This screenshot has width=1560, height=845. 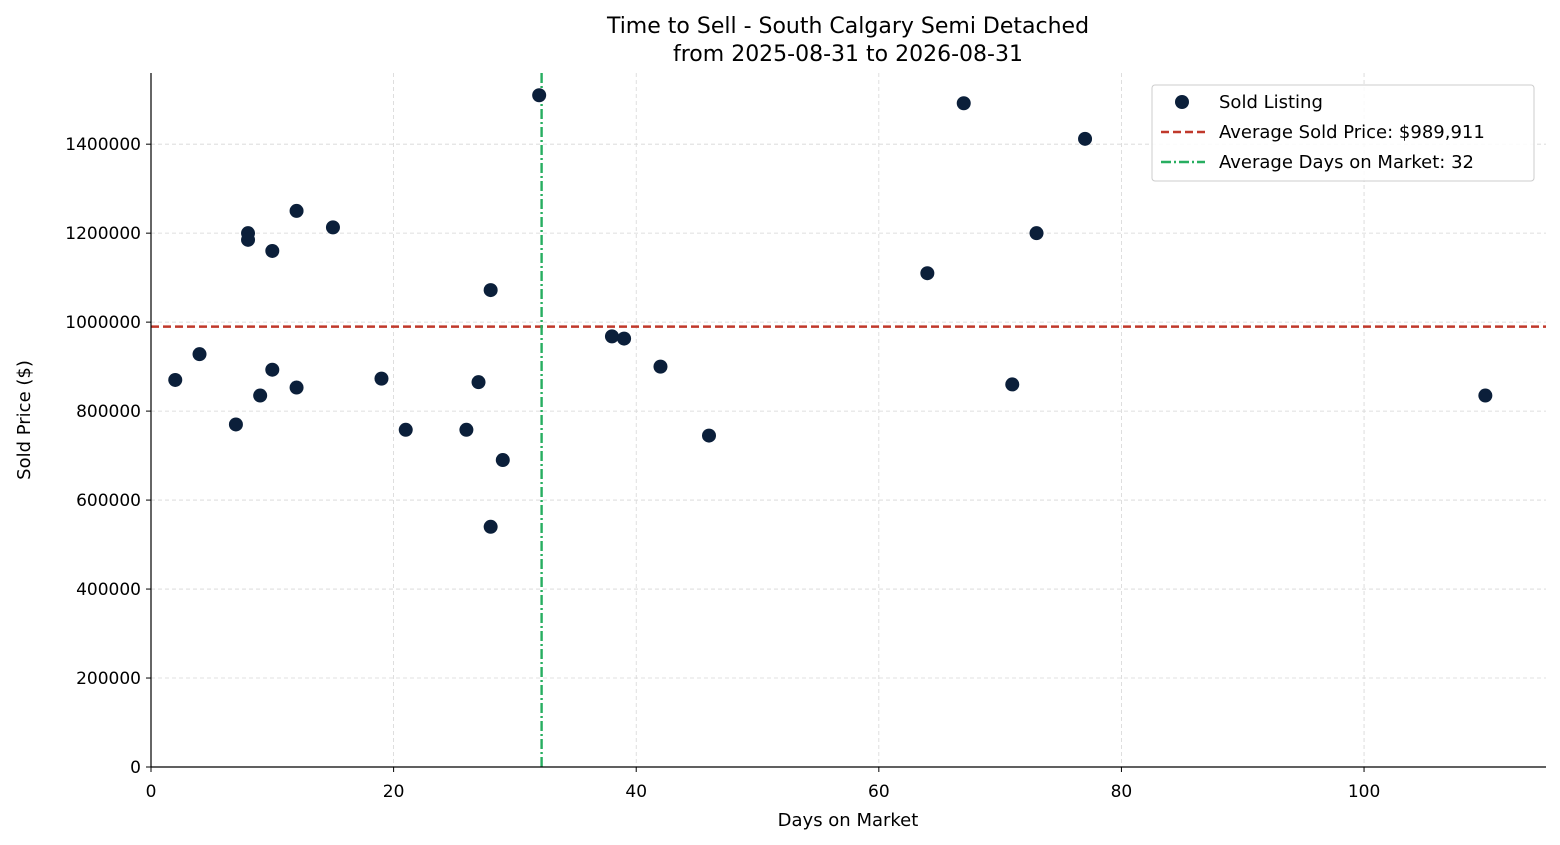 What do you see at coordinates (103, 145) in the screenshot?
I see `y-tick-label: 1400000` at bounding box center [103, 145].